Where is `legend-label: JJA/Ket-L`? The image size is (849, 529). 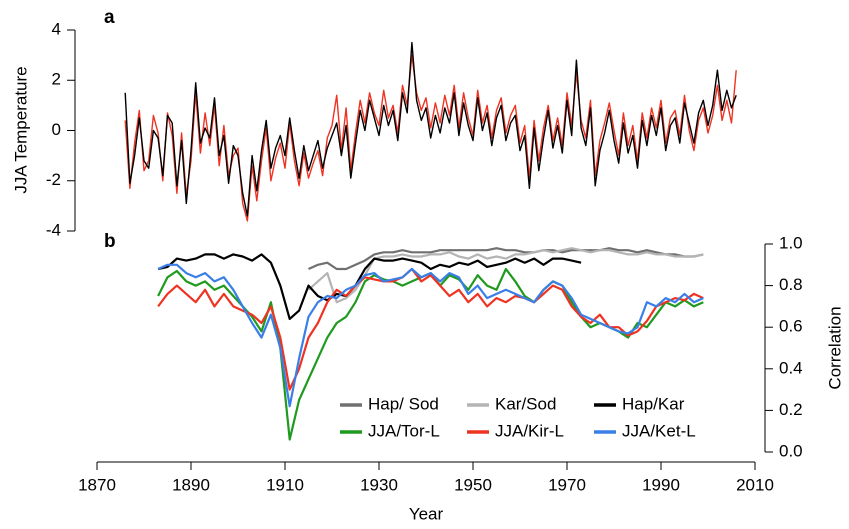
legend-label: JJA/Ket-L is located at coordinates (659, 430).